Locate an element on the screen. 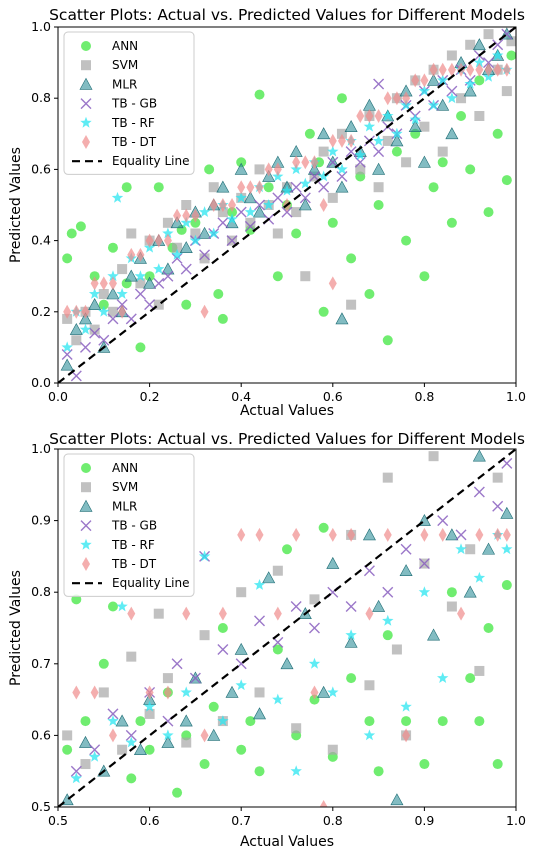 The image size is (550, 853). x-tick-label: 0.5 is located at coordinates (58, 820).